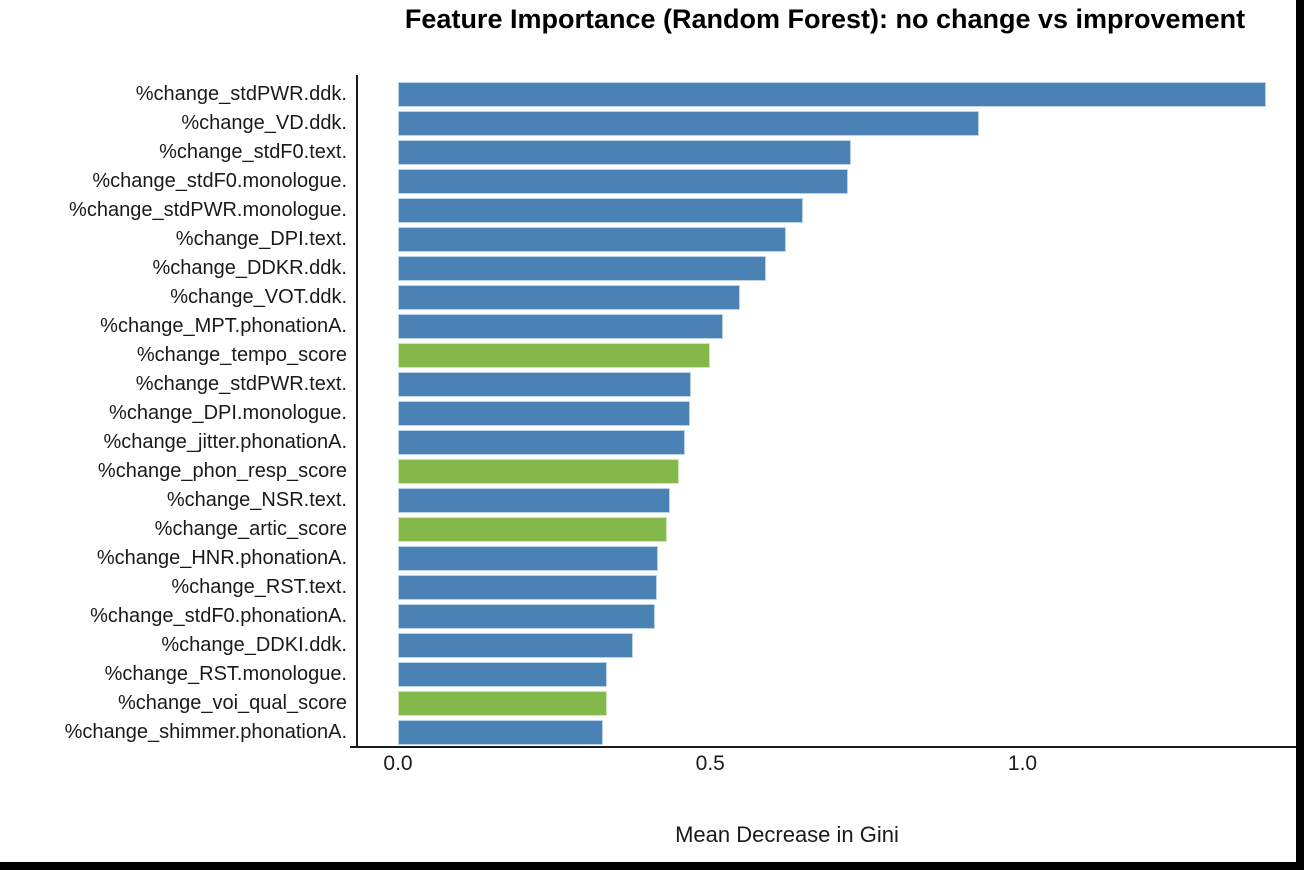 Image resolution: width=1304 pixels, height=870 pixels. What do you see at coordinates (241, 355) in the screenshot?
I see `y-axis-label: %change_tempo_score` at bounding box center [241, 355].